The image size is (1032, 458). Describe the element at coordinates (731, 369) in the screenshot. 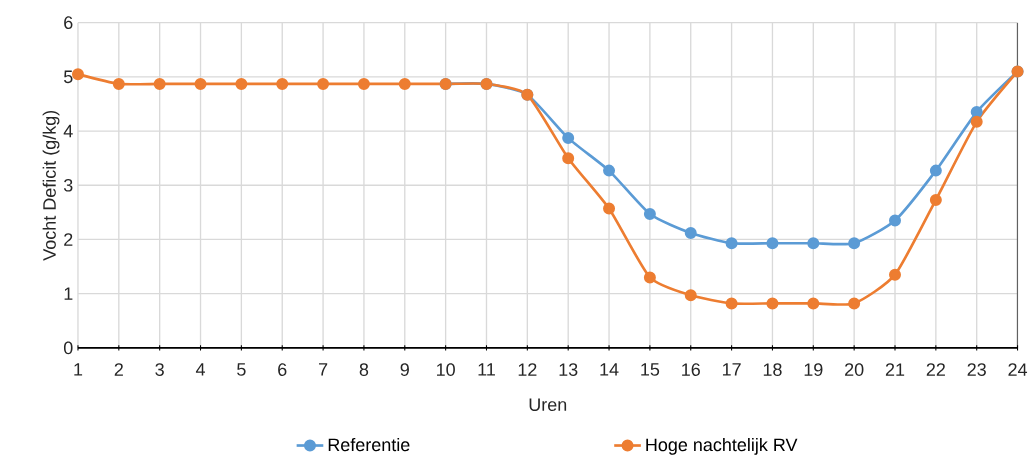

I see `x-tick-label: 17` at that location.